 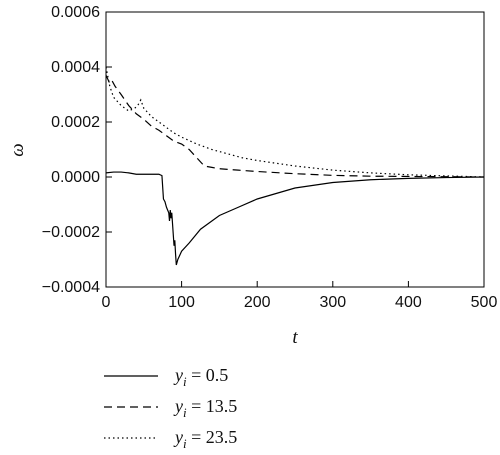 I want to click on y-tick-label: 0.0004, so click(x=75, y=67).